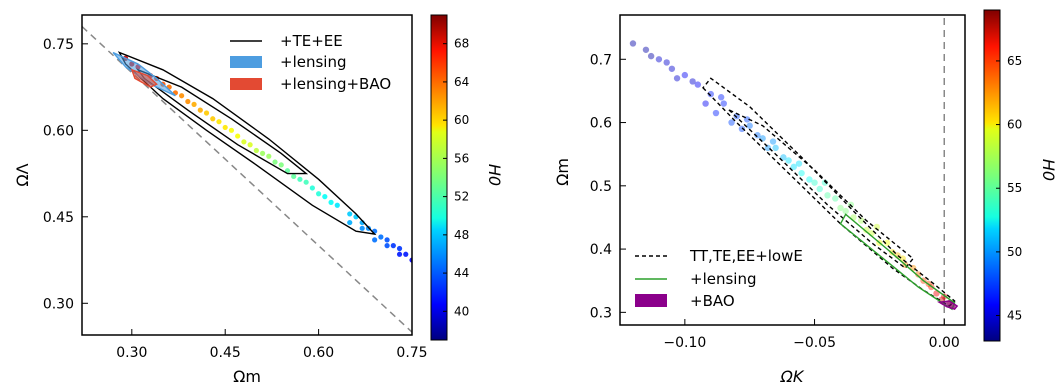  I want to click on left-colorbar-gradient, so click(439, 177).